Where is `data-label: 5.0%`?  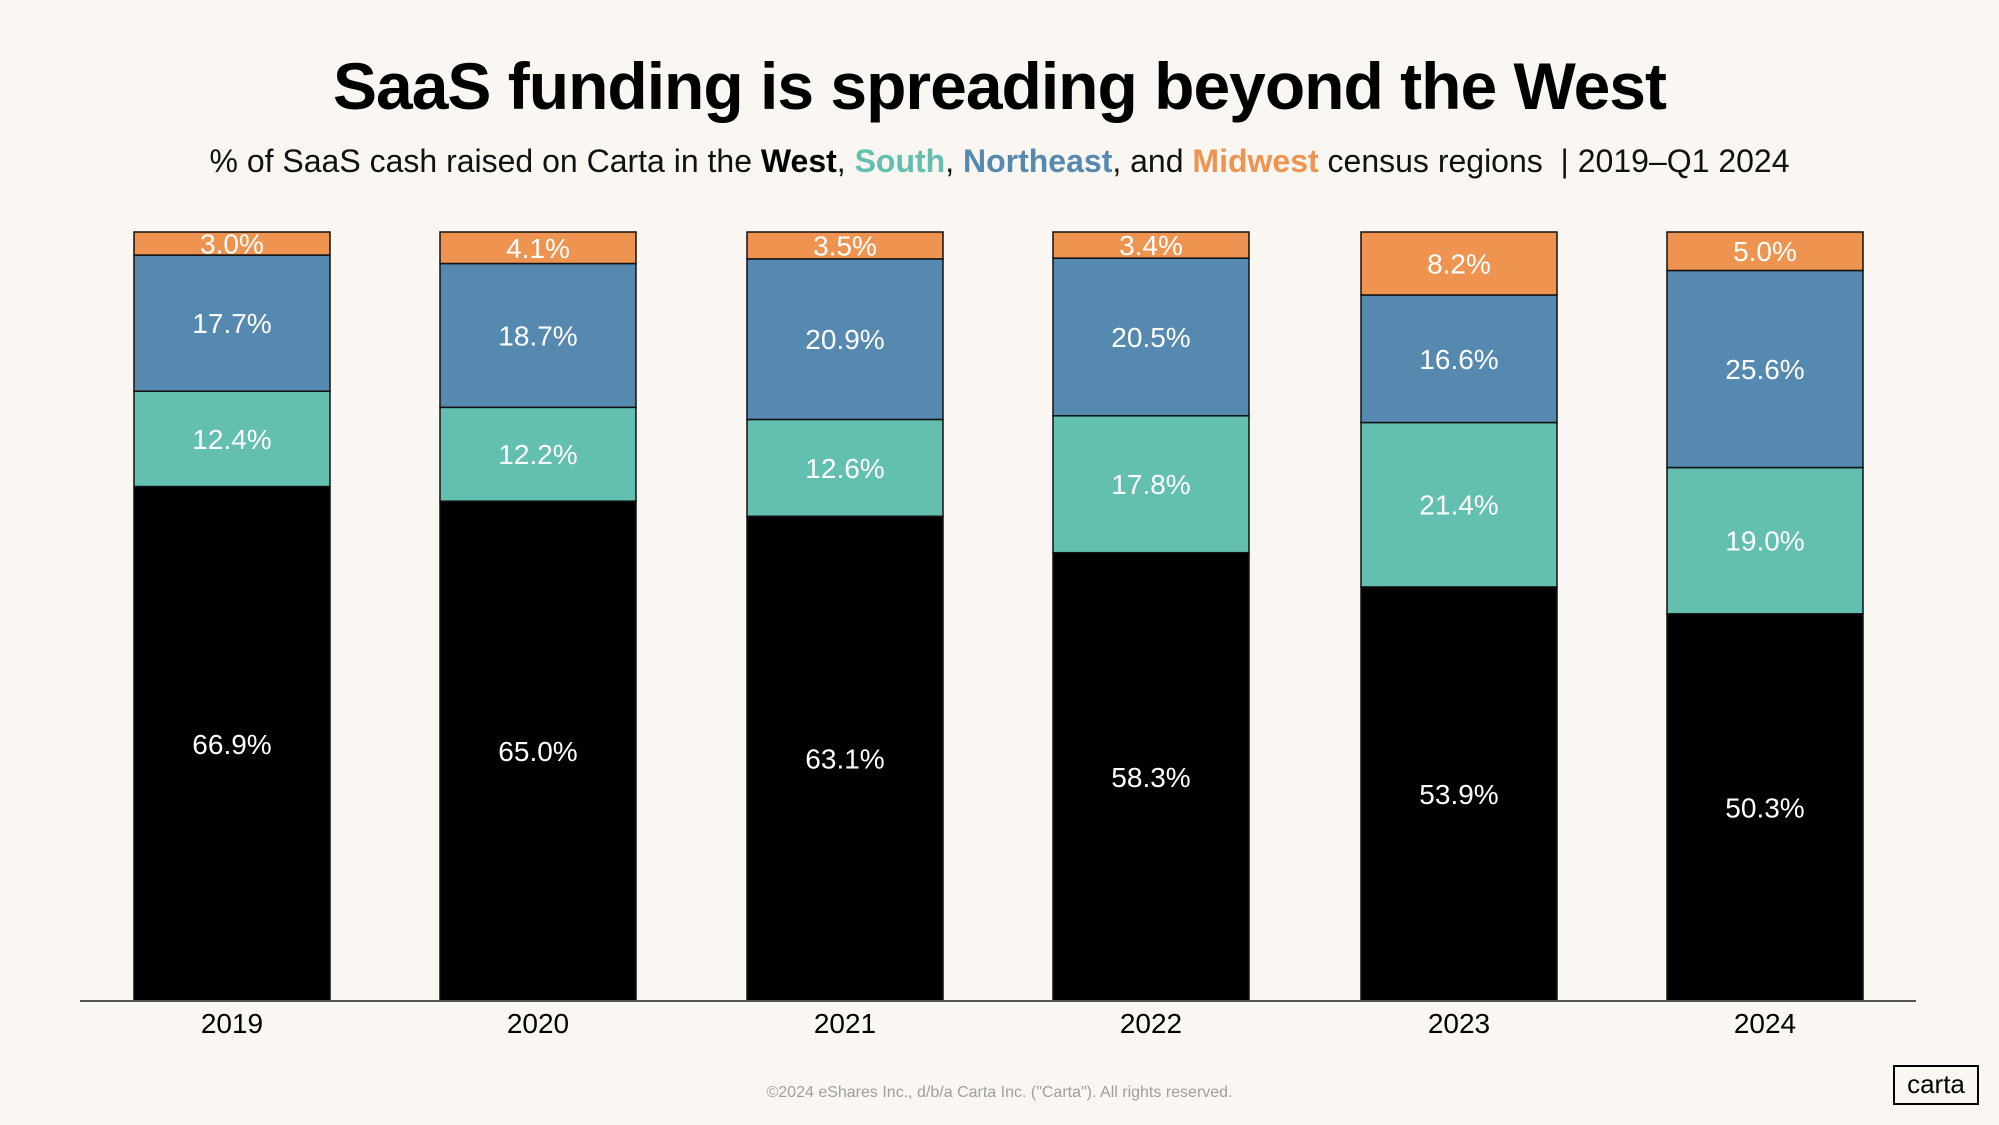 data-label: 5.0% is located at coordinates (1765, 251).